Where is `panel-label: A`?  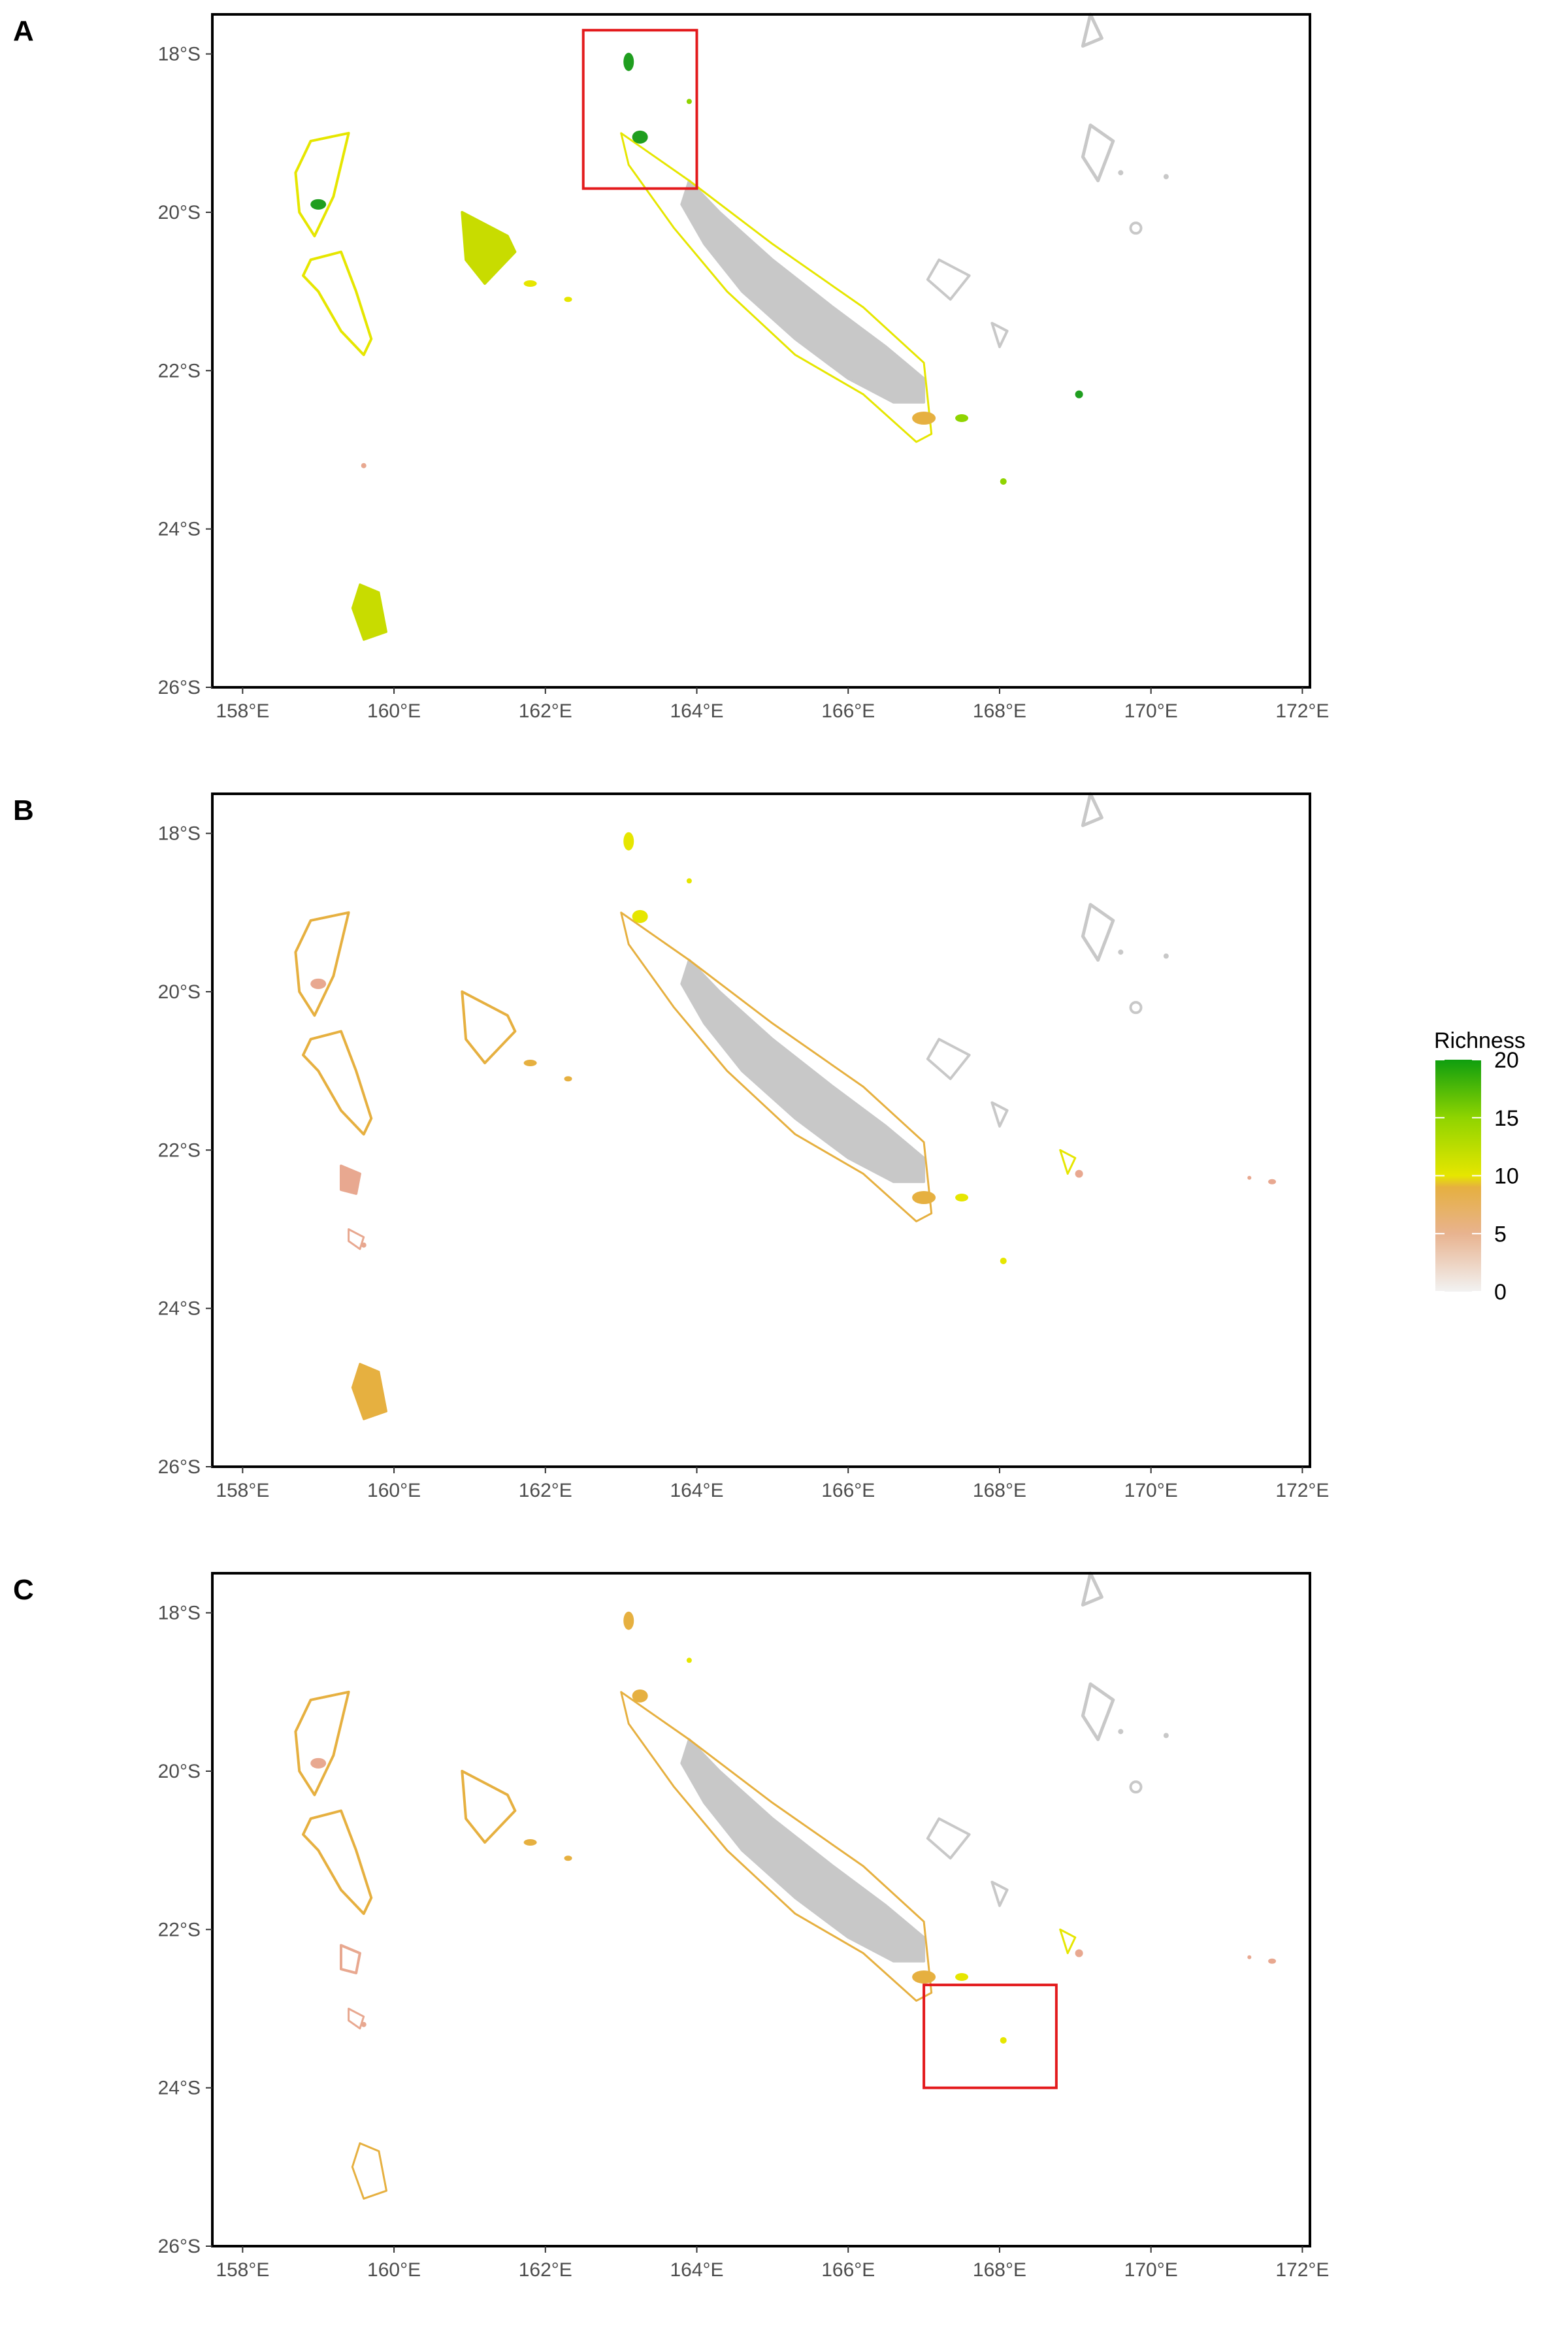
panel-label: A is located at coordinates (23, 31).